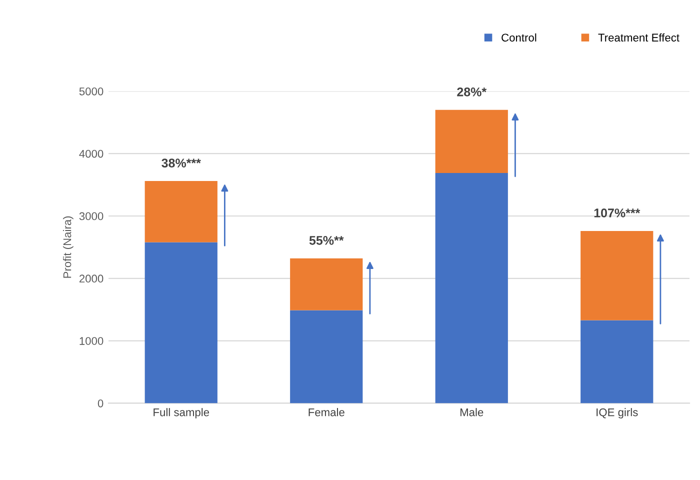 The image size is (700, 480). What do you see at coordinates (91, 154) in the screenshot?
I see `y-tick-label: 4000` at bounding box center [91, 154].